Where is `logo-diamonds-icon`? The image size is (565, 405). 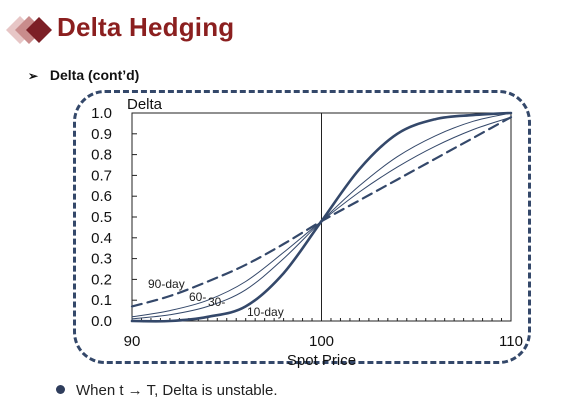 logo-diamonds-icon is located at coordinates (29, 30).